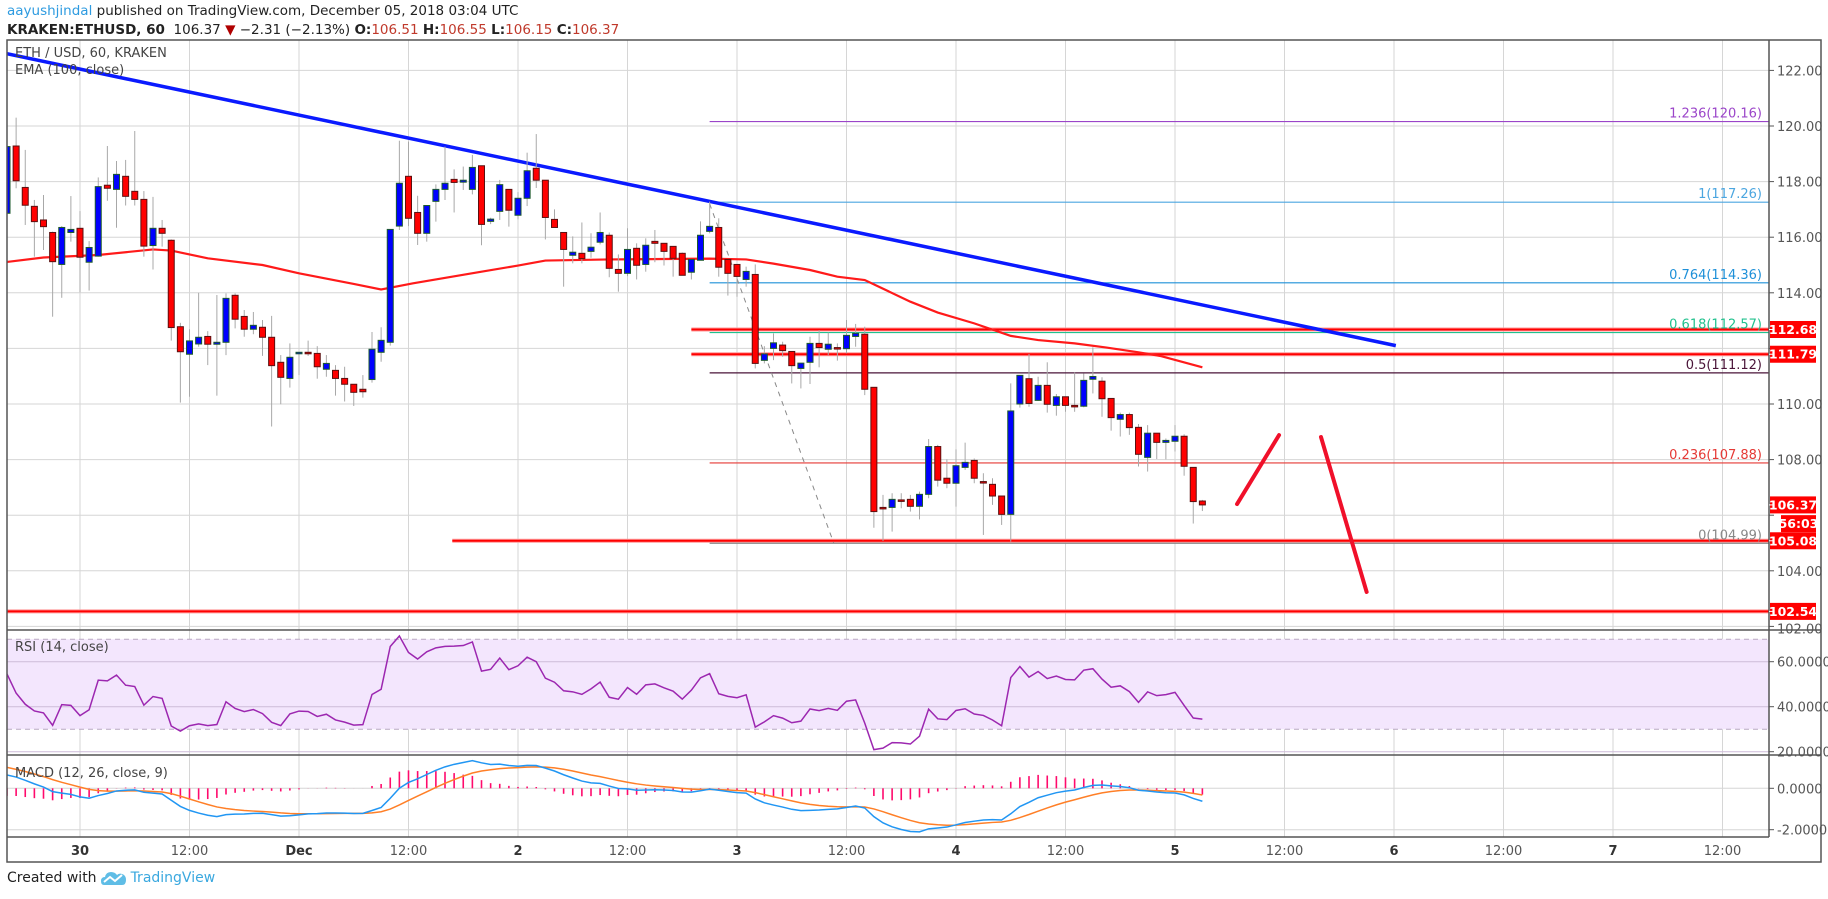  I want to click on time-axis-label: 6, so click(1393, 851).